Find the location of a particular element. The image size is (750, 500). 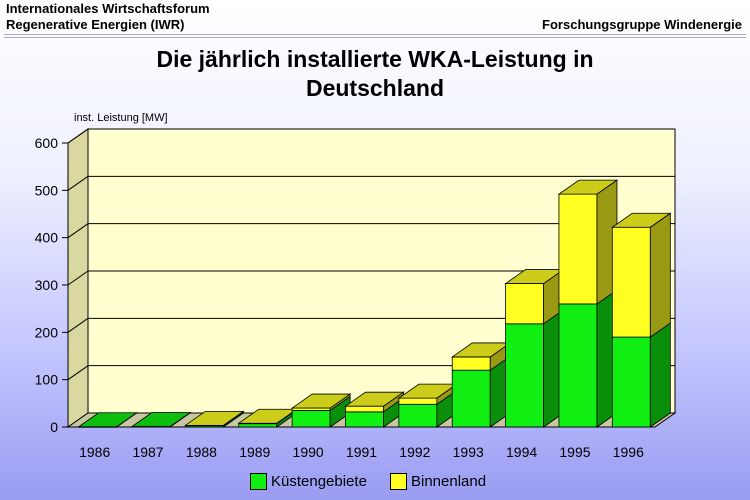

x-tick-label: 1989 is located at coordinates (254, 452).